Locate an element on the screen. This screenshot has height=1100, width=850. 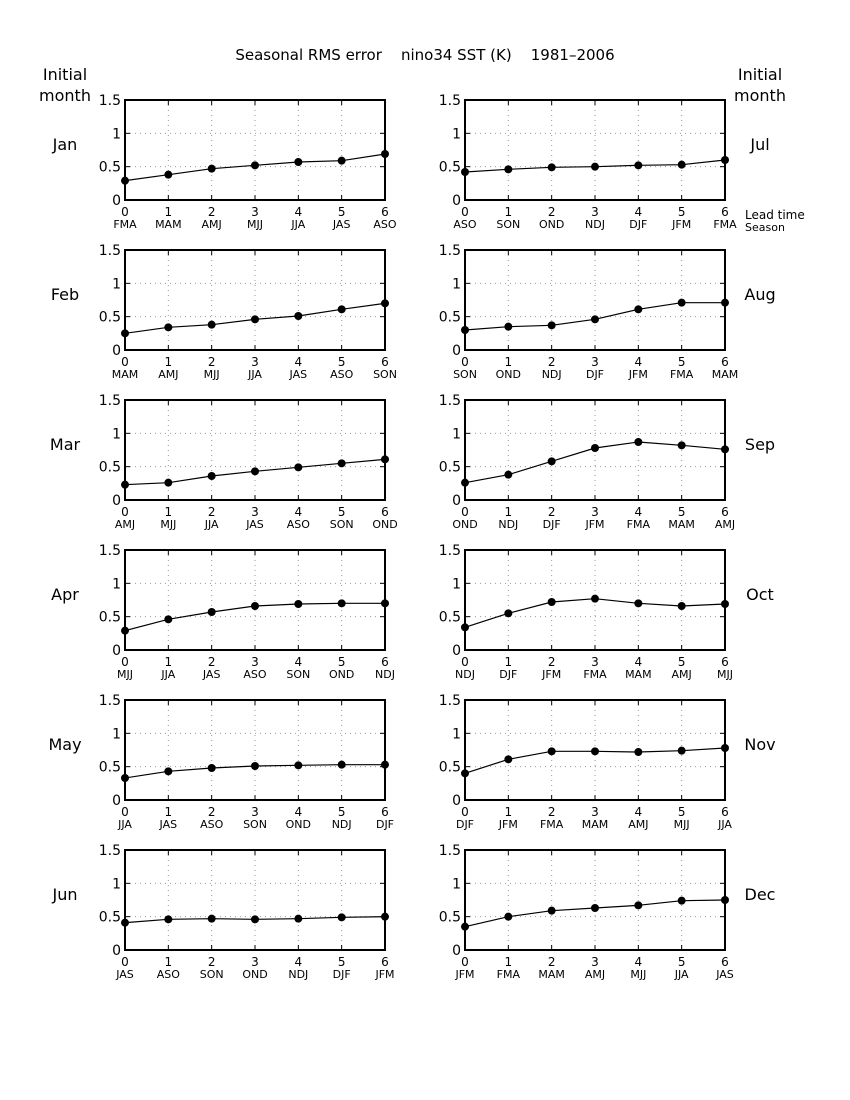
season-tick-label: ASO is located at coordinates (465, 224).